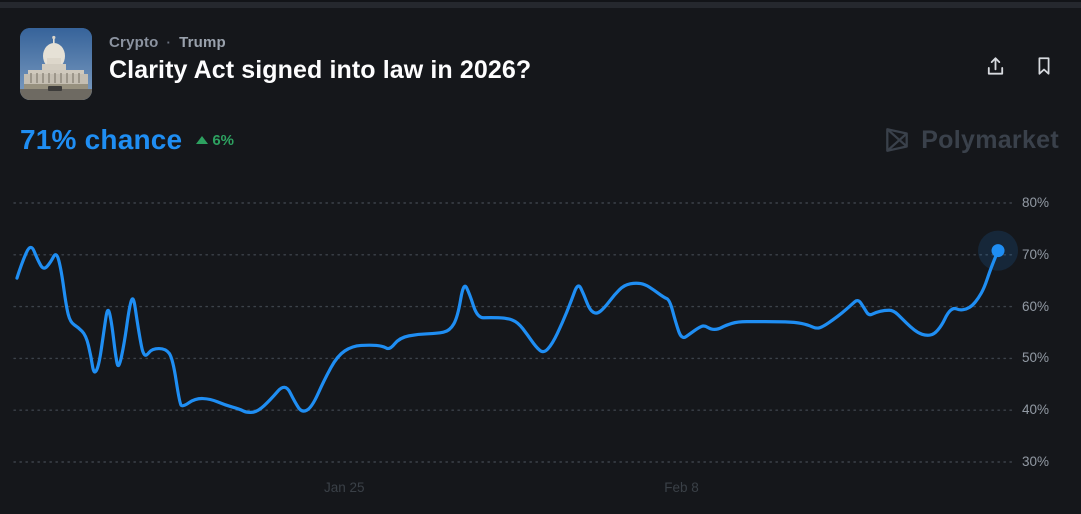  Describe the element at coordinates (320, 42) in the screenshot. I see `breadcrumb: Crypto · Trump` at that location.